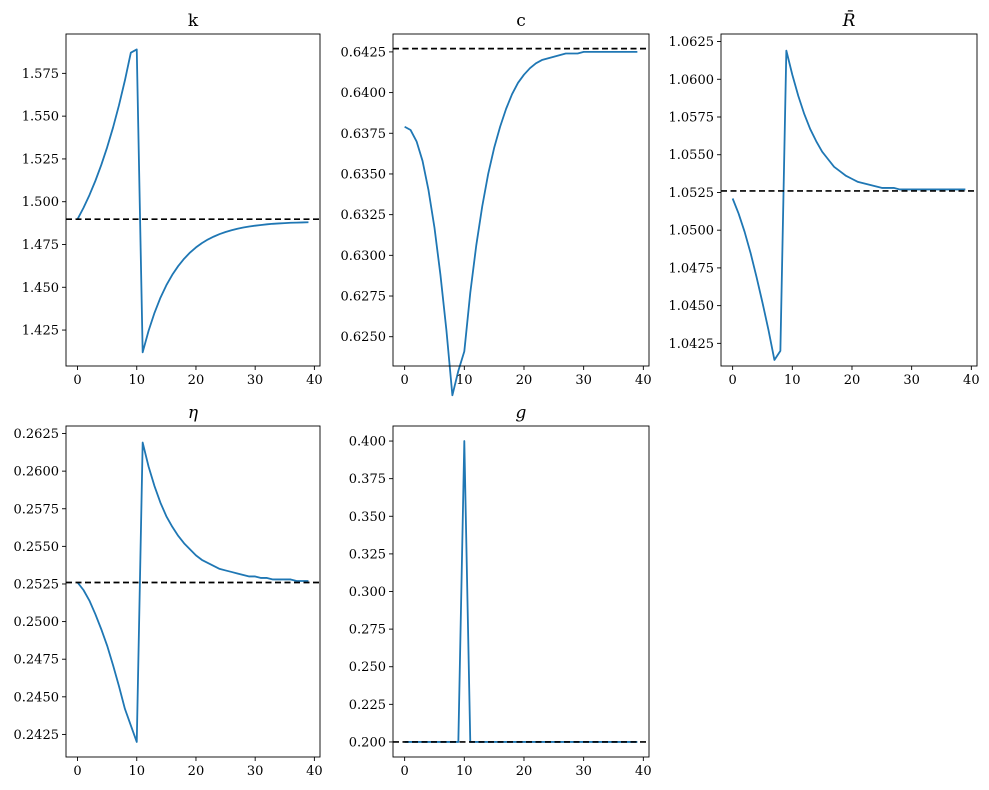 The image size is (989, 790). Describe the element at coordinates (37, 472) in the screenshot. I see `y-tick-label: 0.2600` at that location.